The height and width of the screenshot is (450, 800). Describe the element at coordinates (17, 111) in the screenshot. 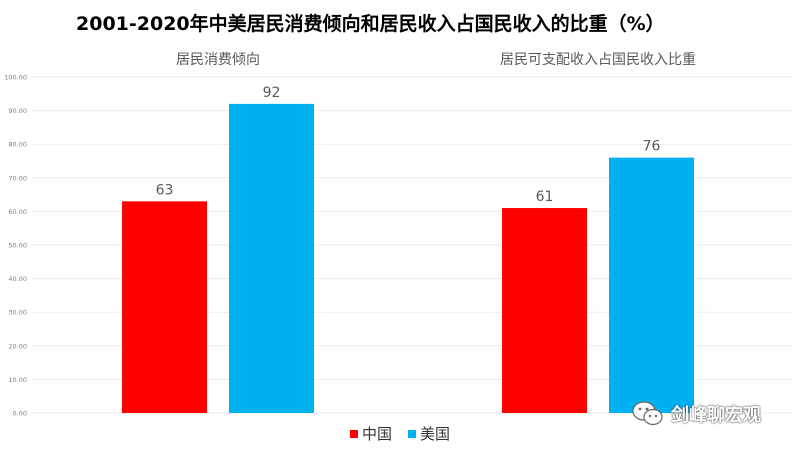

I see `y-tick-label: 90.00` at that location.